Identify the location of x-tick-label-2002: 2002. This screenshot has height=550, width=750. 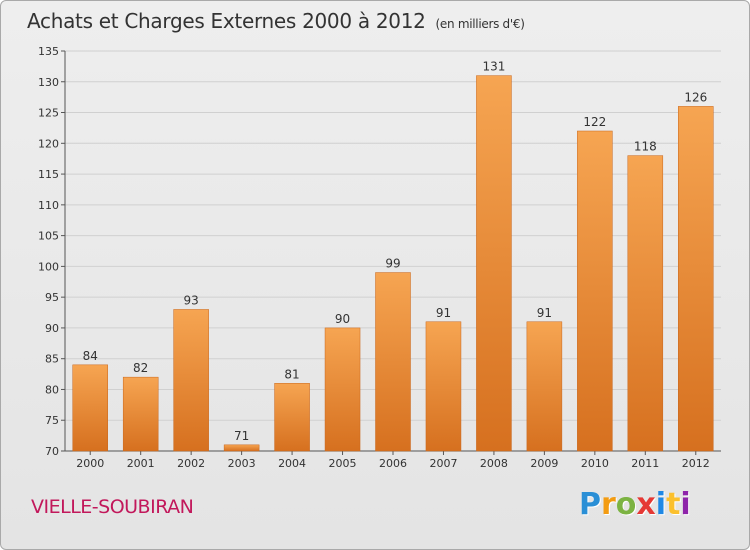
(191, 463).